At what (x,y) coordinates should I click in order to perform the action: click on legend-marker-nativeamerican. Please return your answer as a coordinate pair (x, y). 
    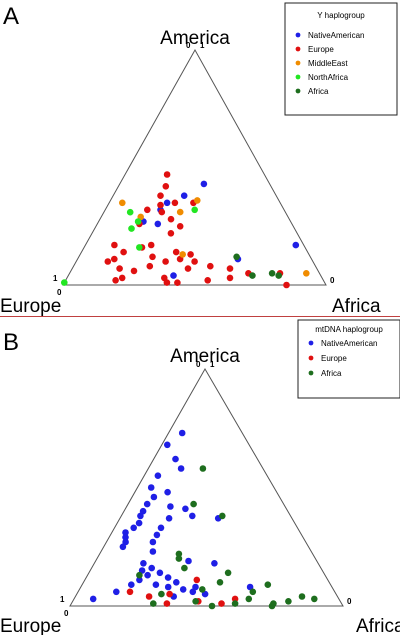
    Looking at the image, I should click on (311, 343).